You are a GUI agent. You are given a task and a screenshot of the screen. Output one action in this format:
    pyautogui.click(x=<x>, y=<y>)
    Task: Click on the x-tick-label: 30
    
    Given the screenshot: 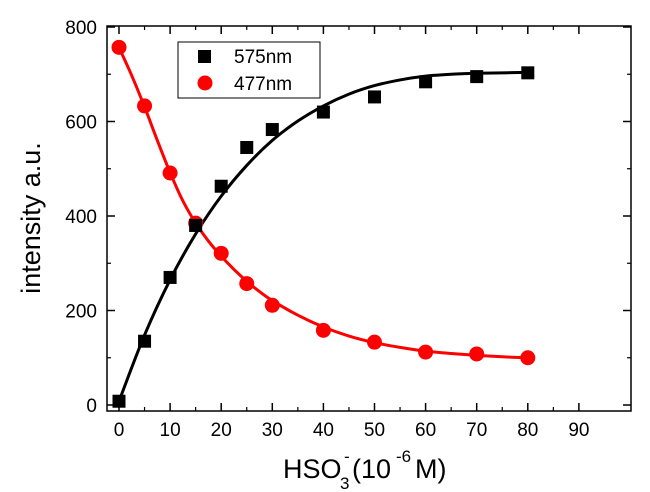 What is the action you would take?
    pyautogui.click(x=272, y=430)
    